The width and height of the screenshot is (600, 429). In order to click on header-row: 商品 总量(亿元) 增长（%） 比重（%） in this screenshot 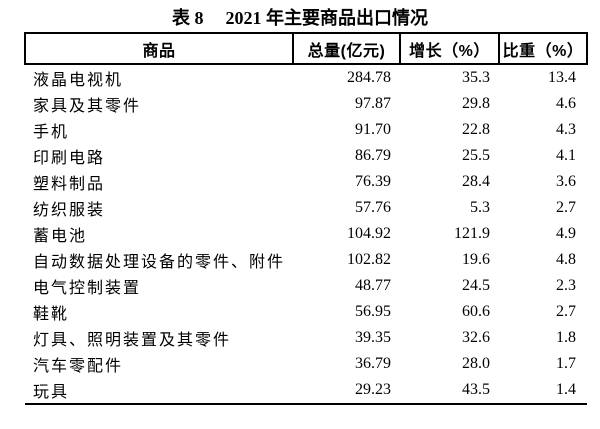, I will do `click(306, 49)`.